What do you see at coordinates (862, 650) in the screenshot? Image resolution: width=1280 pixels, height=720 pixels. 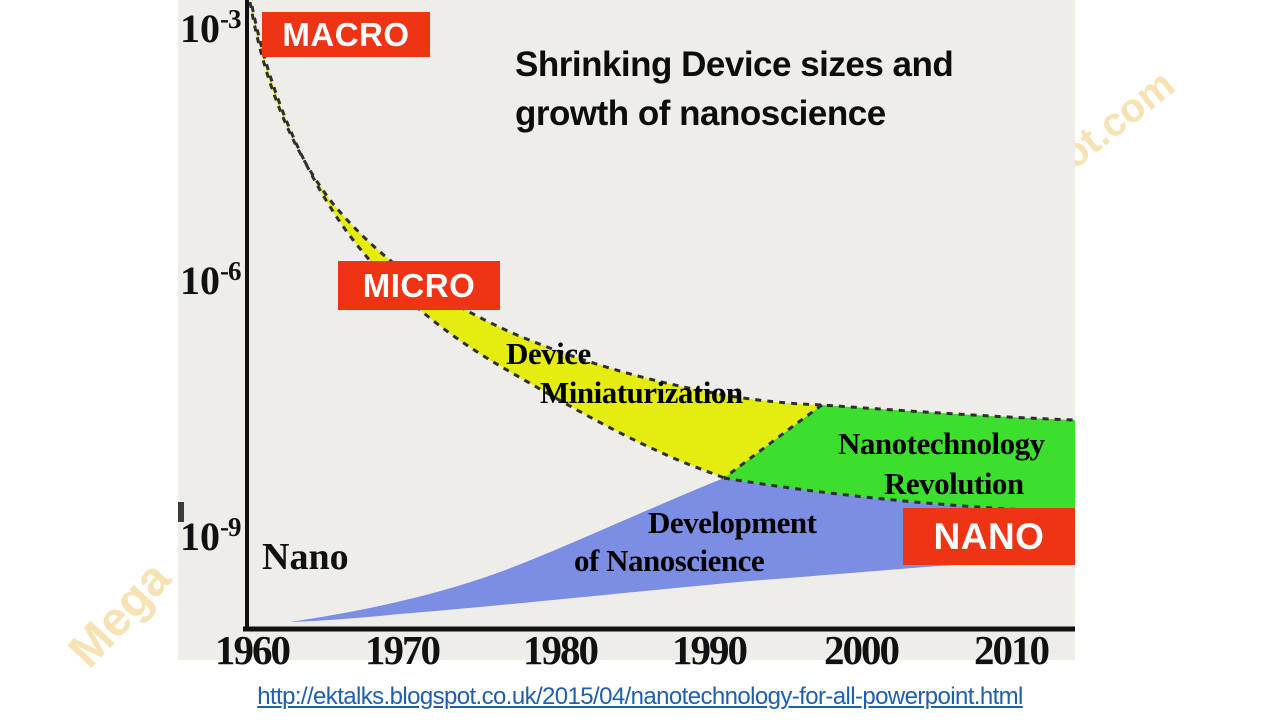 I see `x-tick-2000: 2000` at bounding box center [862, 650].